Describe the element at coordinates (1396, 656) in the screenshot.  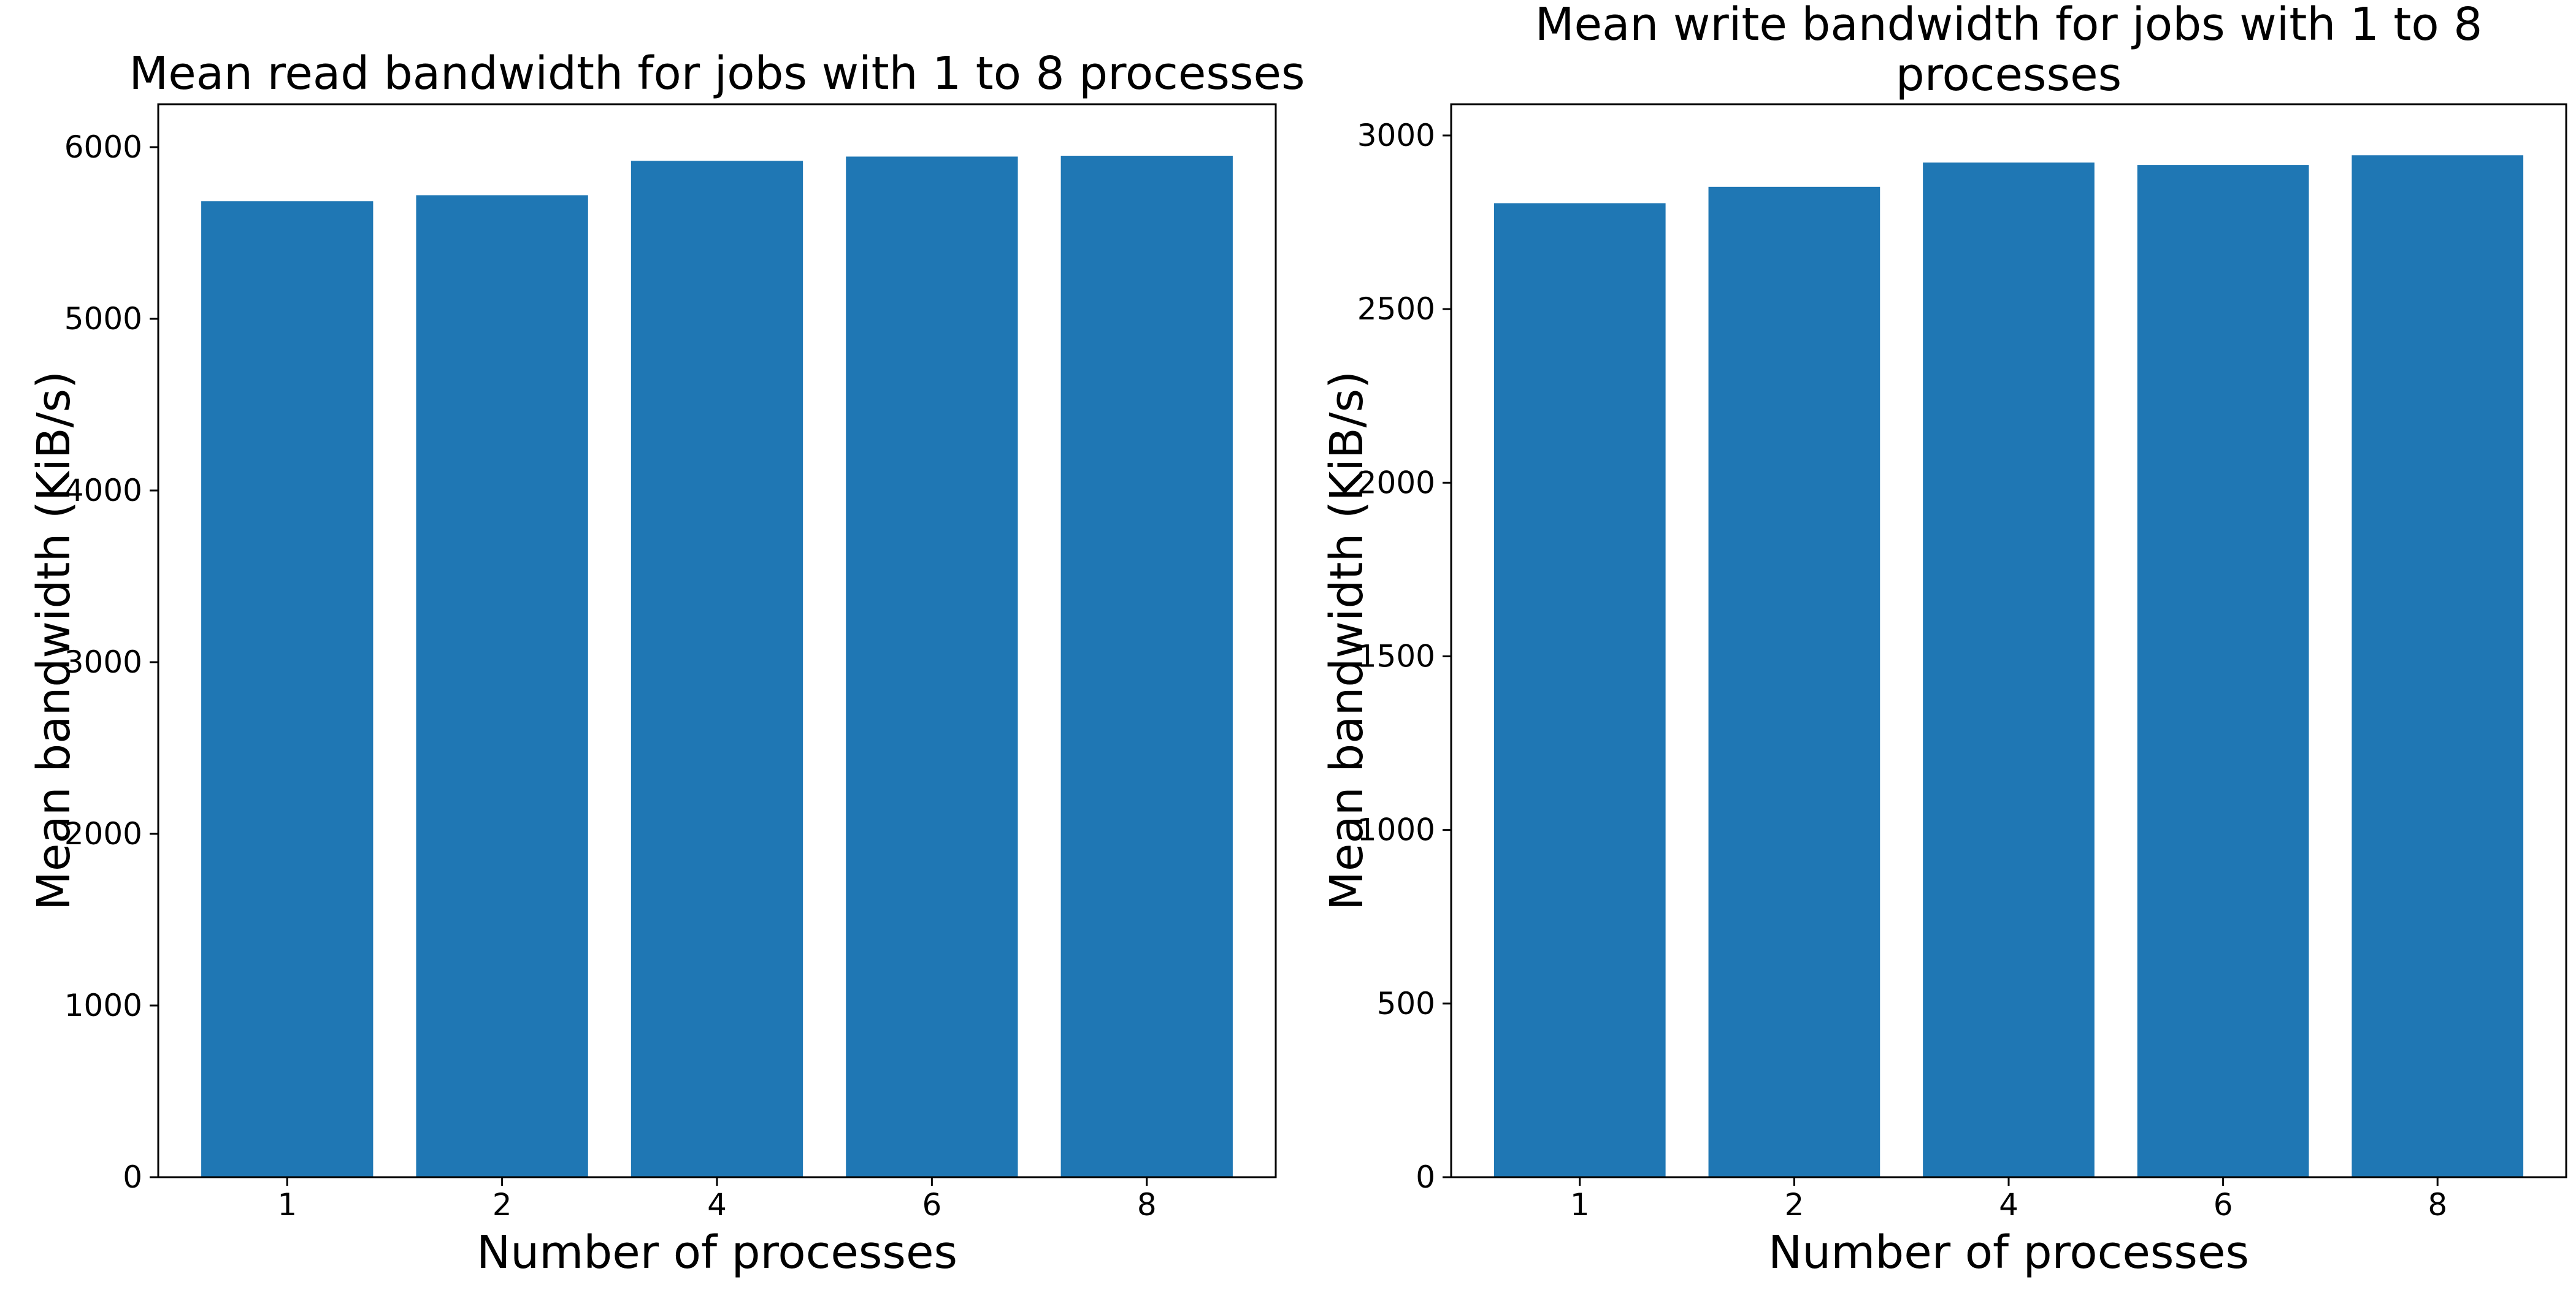
I see `write-ytick-label: 1500` at that location.